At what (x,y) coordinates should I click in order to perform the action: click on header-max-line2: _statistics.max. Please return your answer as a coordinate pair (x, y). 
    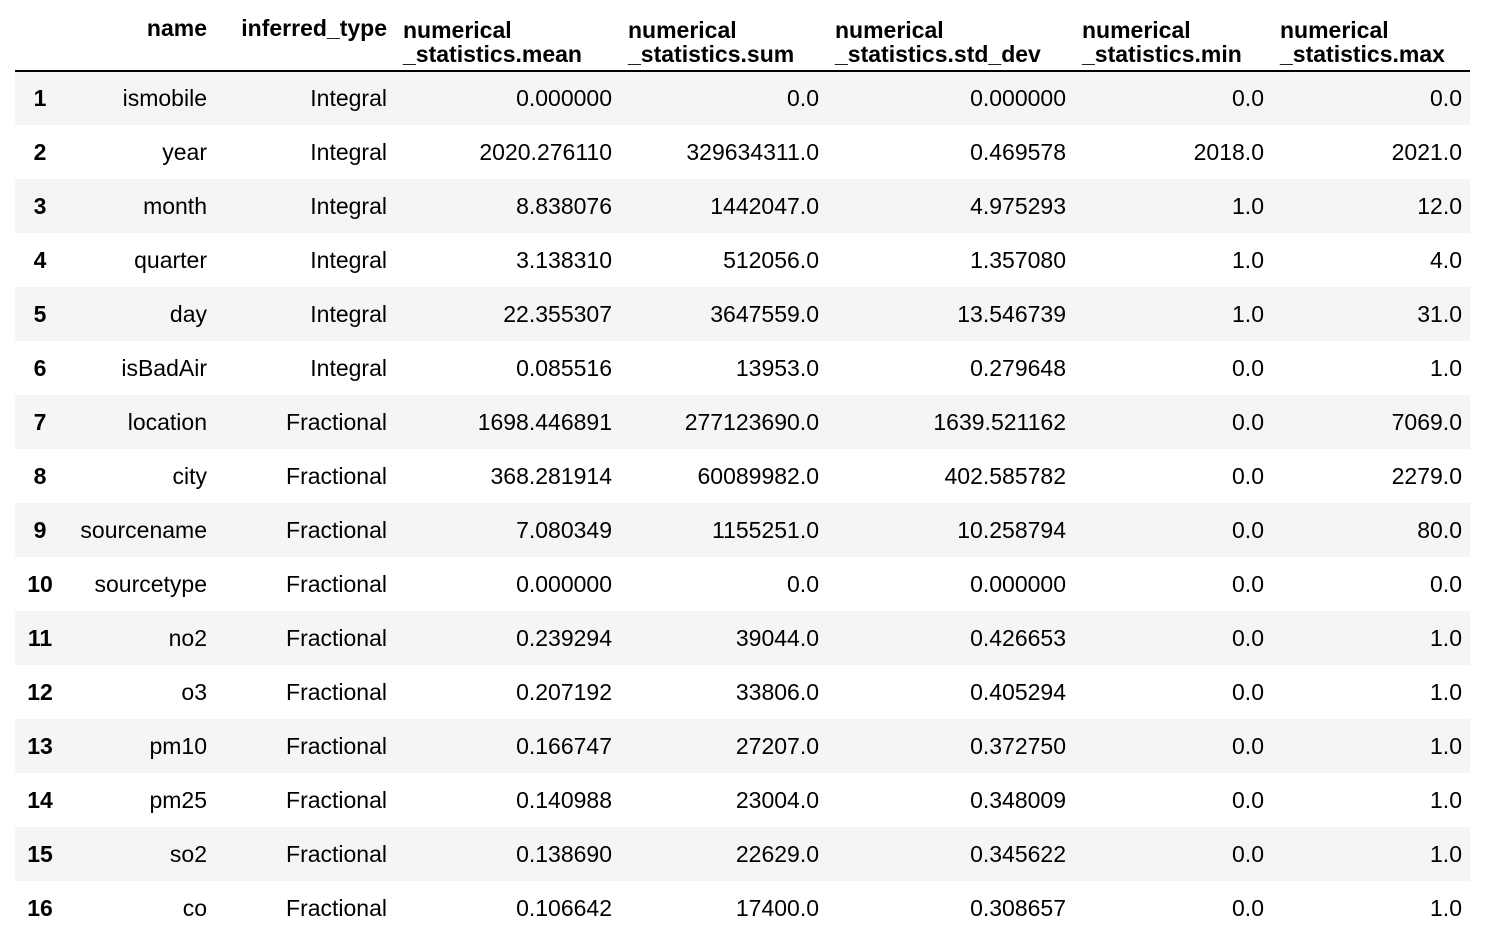
    Looking at the image, I should click on (1362, 54).